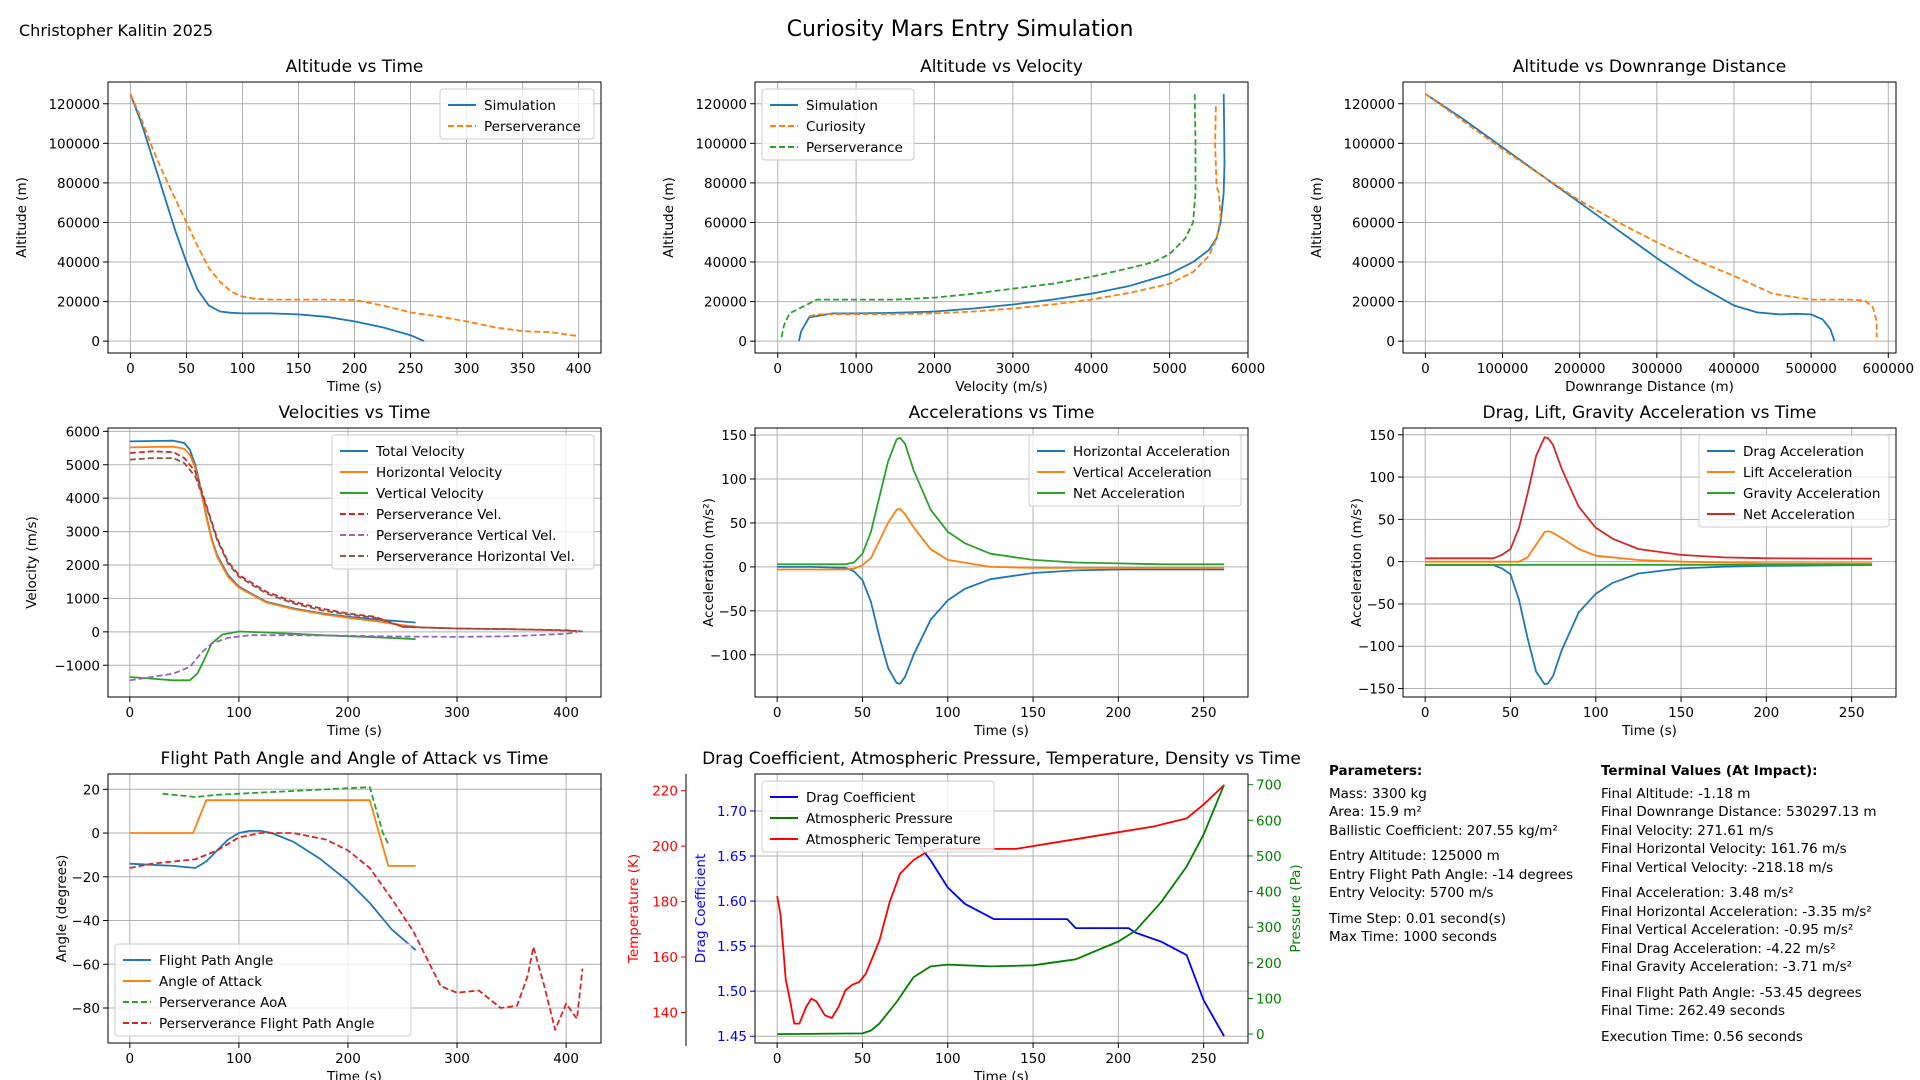 The height and width of the screenshot is (1080, 1920). I want to click on param-entry-velocity: Entry Velocity: 5700 m/s, so click(1411, 893).